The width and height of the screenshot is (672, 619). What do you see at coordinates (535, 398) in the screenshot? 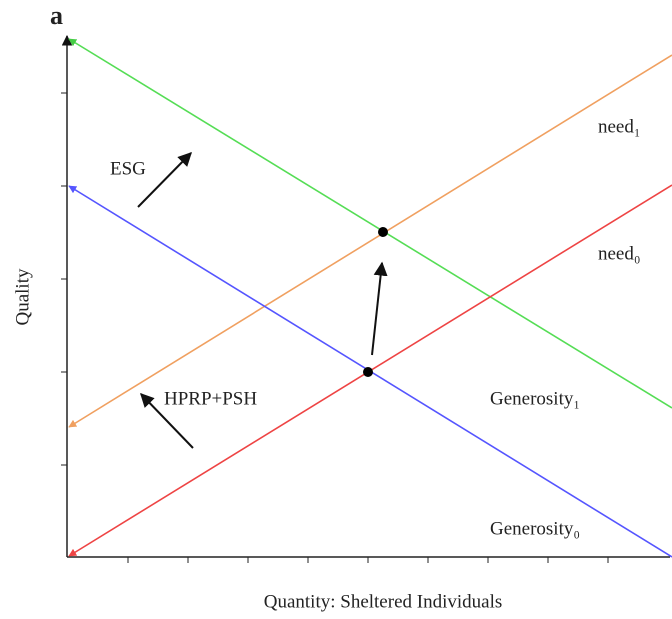
I see `generosity-1-label: Generosity₁` at bounding box center [535, 398].